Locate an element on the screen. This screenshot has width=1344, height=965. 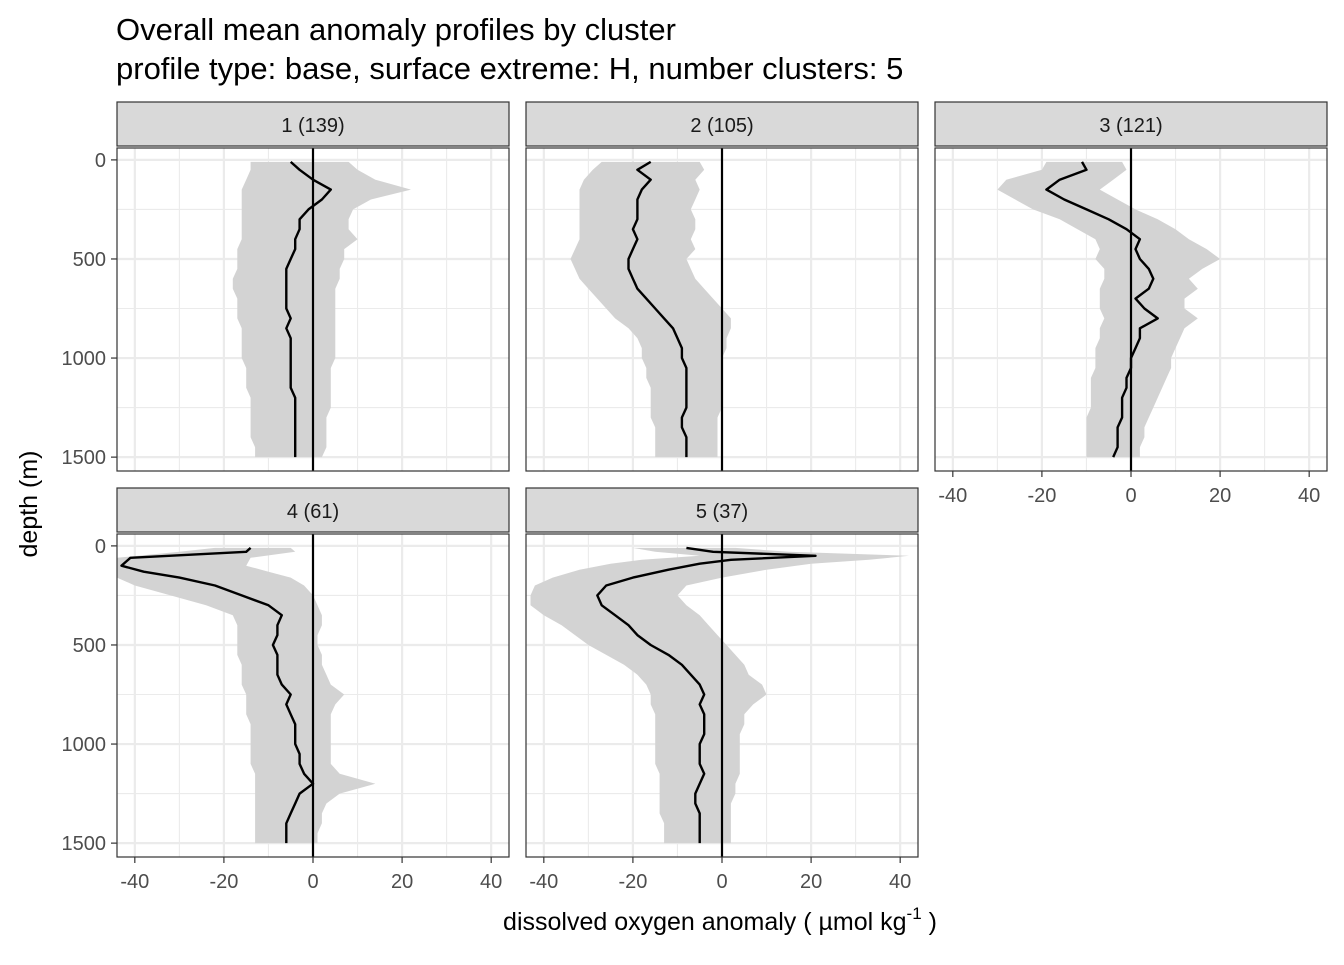
facet-panel-4: 4 (61) 0 500 1000 1500 -40 -20 0 20 40 is located at coordinates (286, 690).